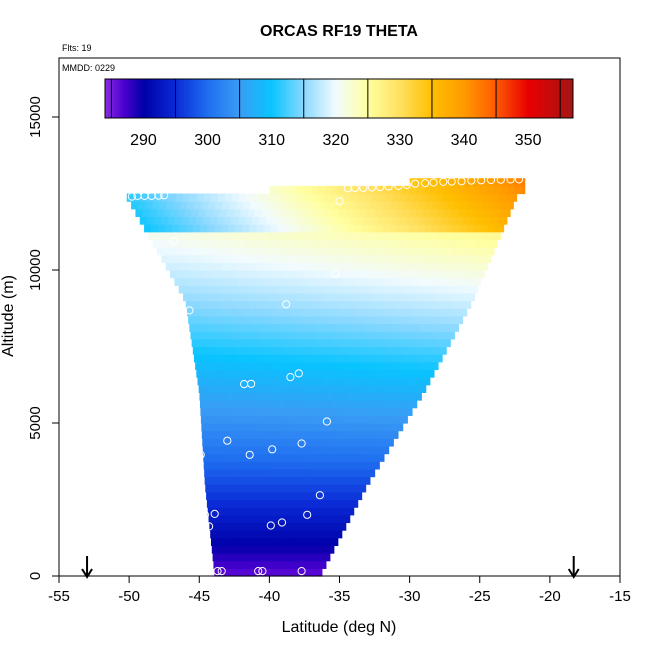  What do you see at coordinates (199, 596) in the screenshot?
I see `x-tick-label: -45` at bounding box center [199, 596].